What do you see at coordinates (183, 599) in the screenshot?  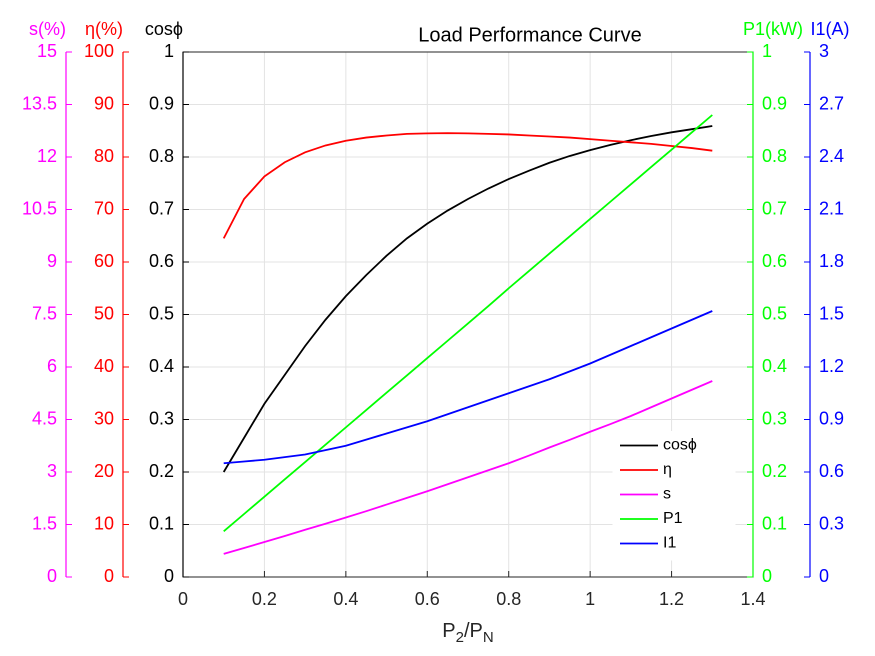 I see `x-tick-label: 0` at bounding box center [183, 599].